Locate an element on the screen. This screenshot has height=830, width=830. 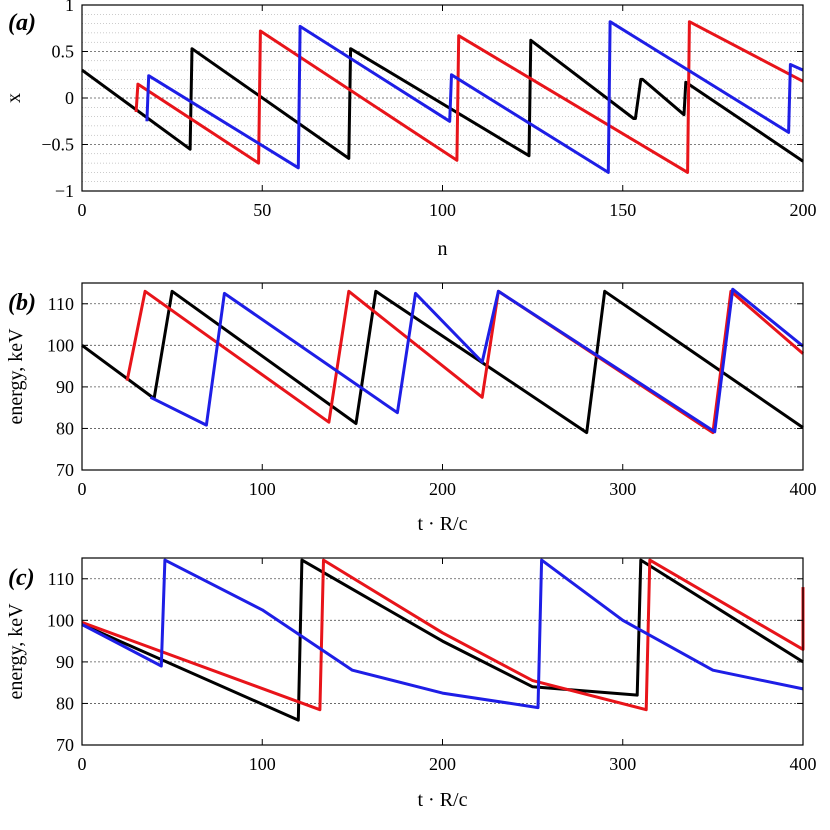
x-axis-label: n is located at coordinates (443, 249).